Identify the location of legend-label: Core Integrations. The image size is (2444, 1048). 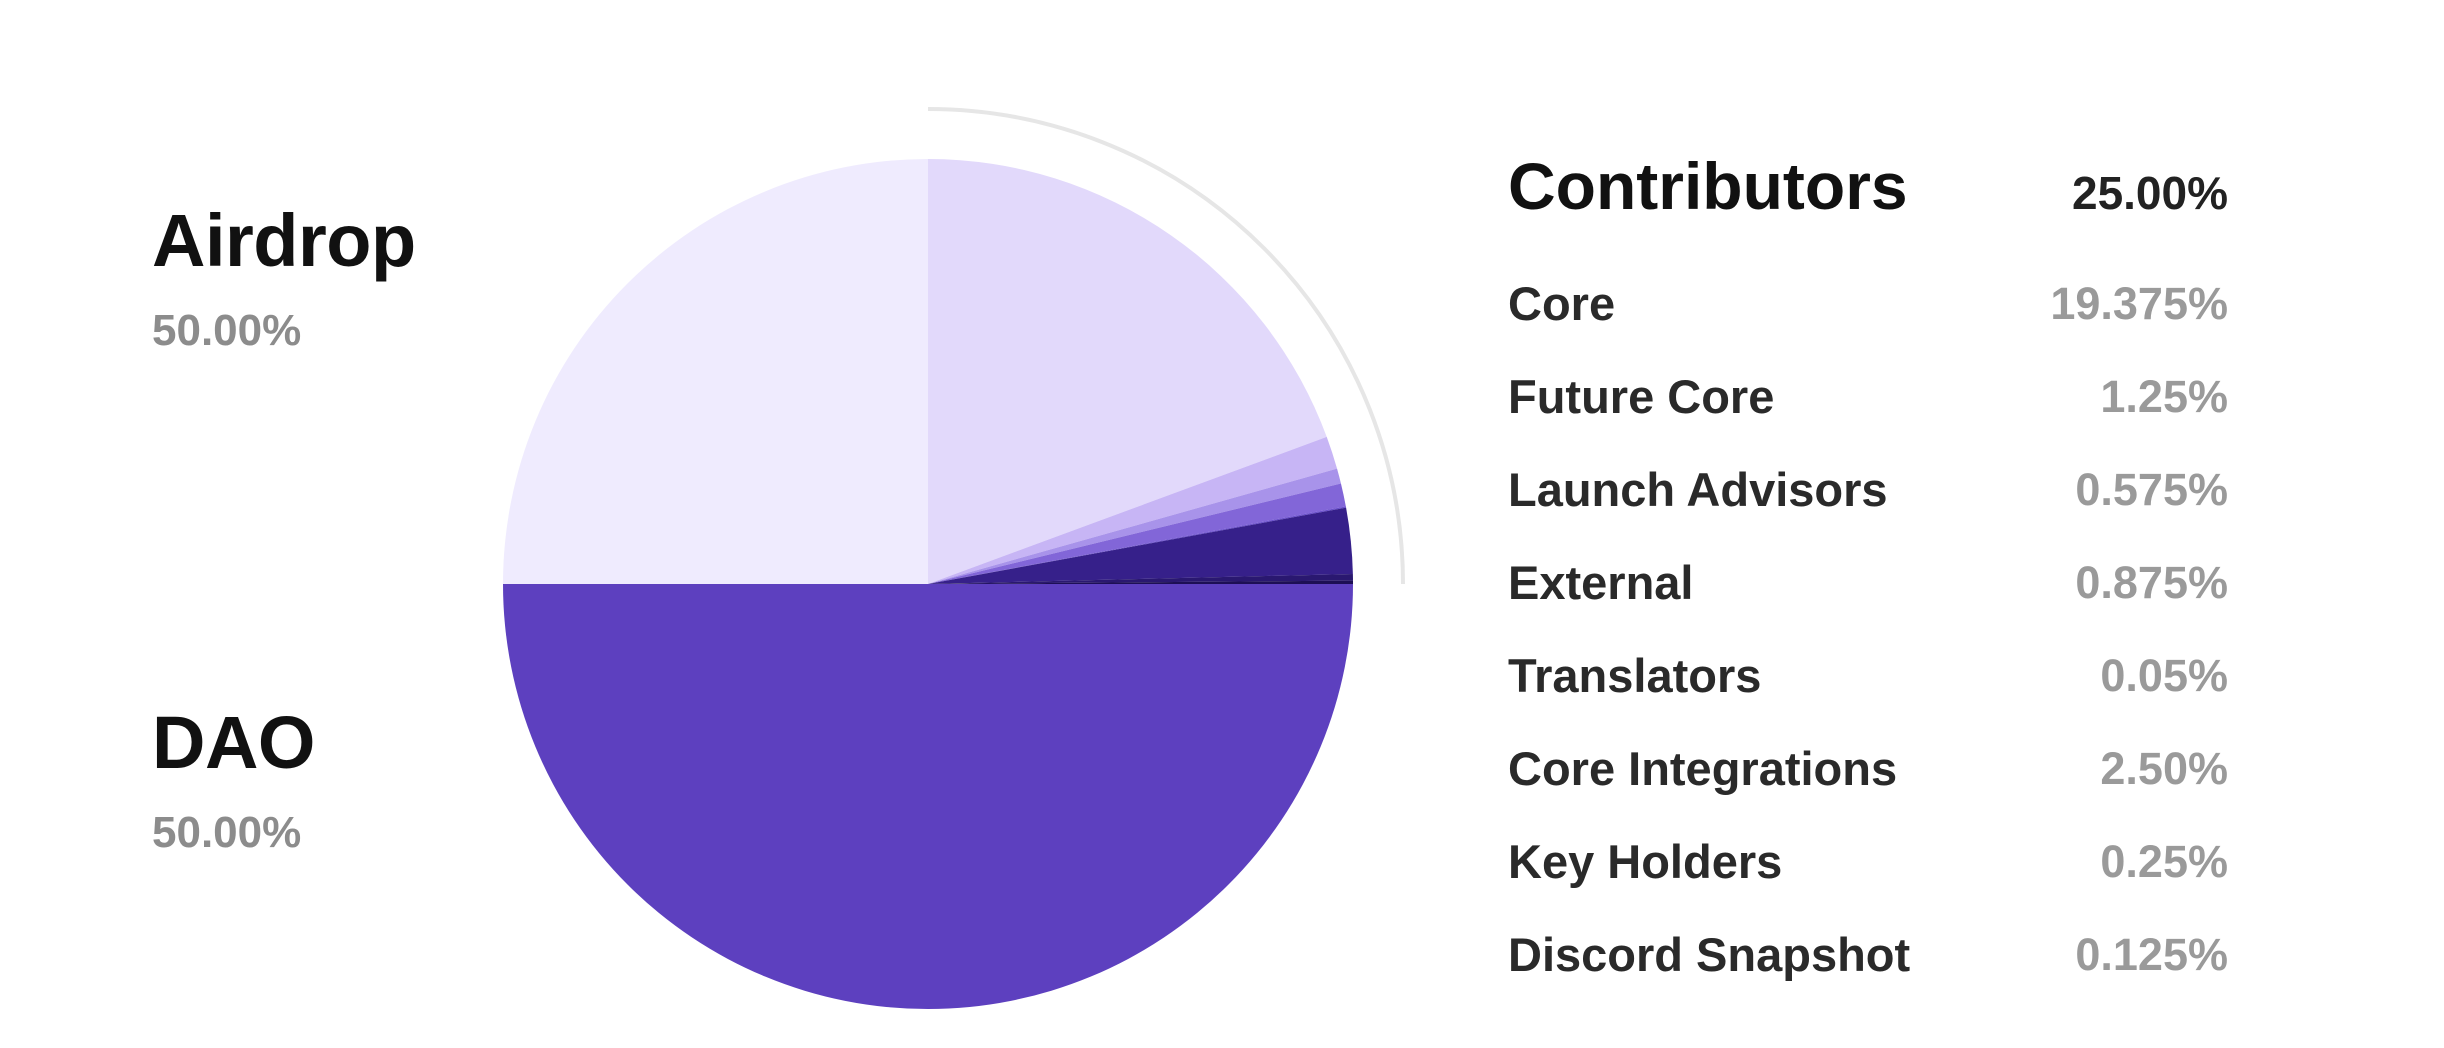
(1703, 768).